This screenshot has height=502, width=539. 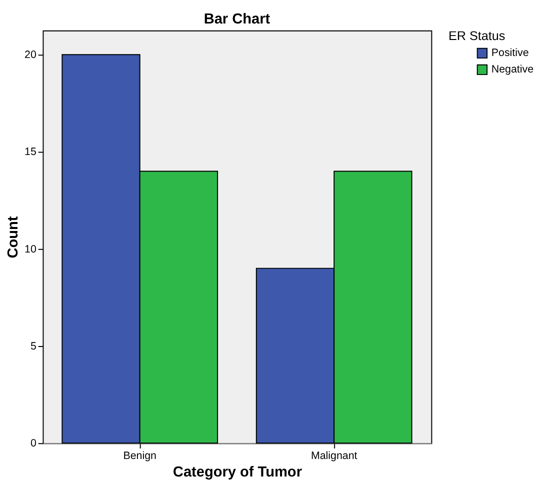 I want to click on x-tick-label: Benign, so click(x=140, y=456).